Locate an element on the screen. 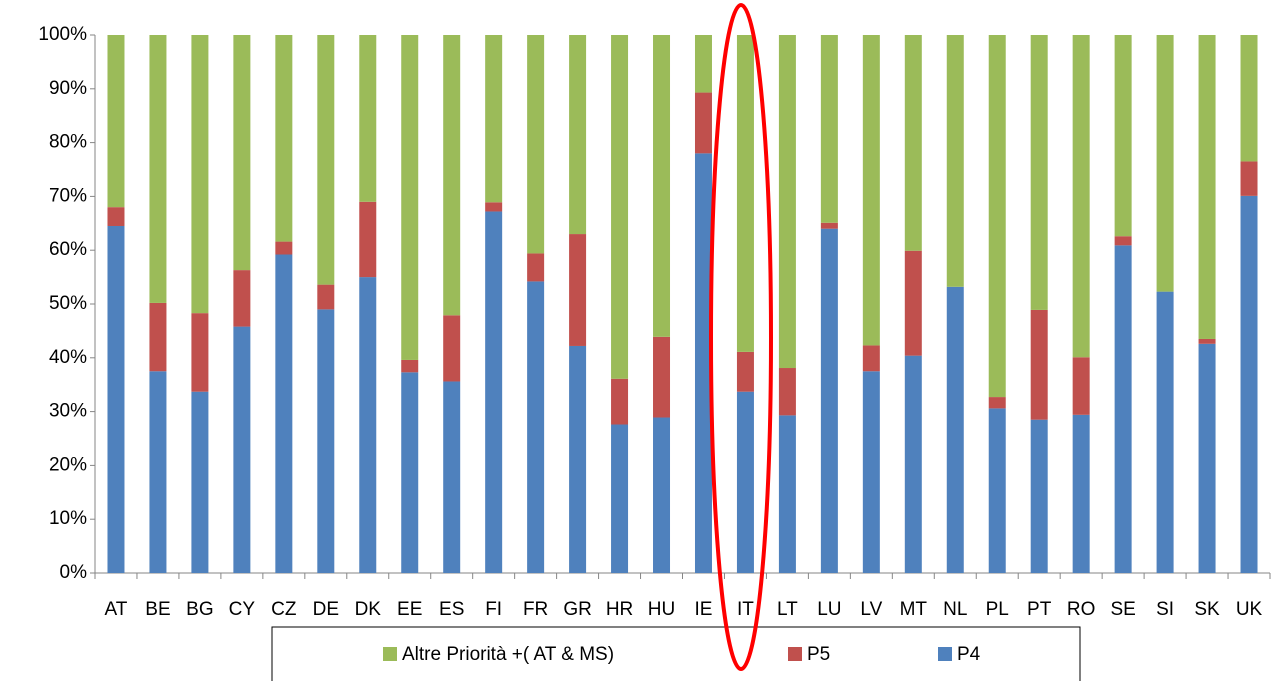 The height and width of the screenshot is (686, 1272). x-tick-label: LU is located at coordinates (829, 609).